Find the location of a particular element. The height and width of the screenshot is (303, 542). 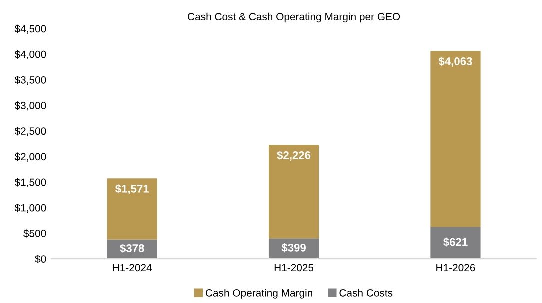

y-tick-label: $4,000 is located at coordinates (30, 55).